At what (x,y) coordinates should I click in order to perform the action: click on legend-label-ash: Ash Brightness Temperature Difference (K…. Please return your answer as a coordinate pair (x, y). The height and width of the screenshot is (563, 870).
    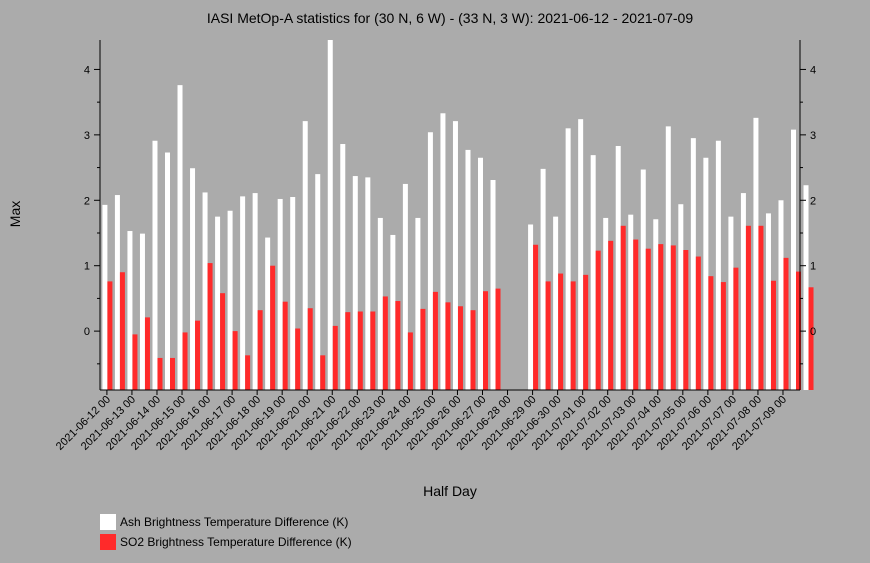
    Looking at the image, I should click on (234, 522).